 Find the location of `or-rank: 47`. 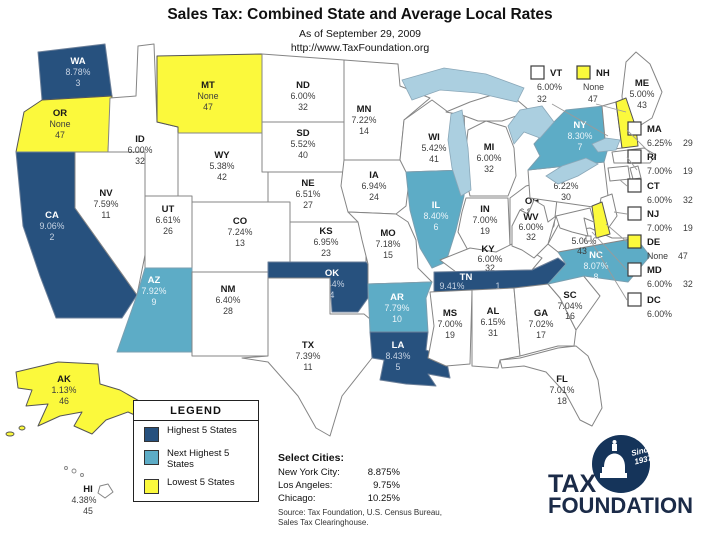

or-rank: 47 is located at coordinates (60, 135).